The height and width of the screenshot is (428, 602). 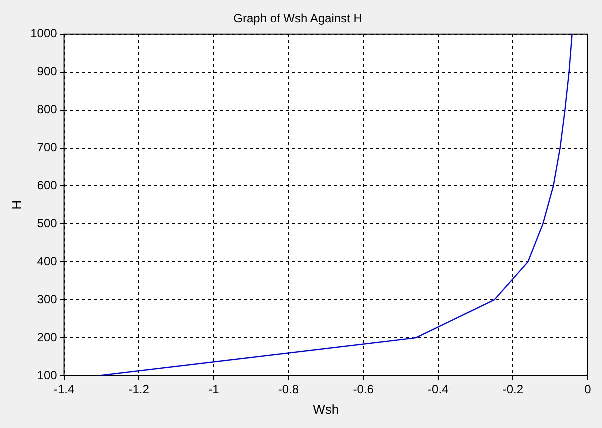 I want to click on x-tick-label: -0.2, so click(x=513, y=389).